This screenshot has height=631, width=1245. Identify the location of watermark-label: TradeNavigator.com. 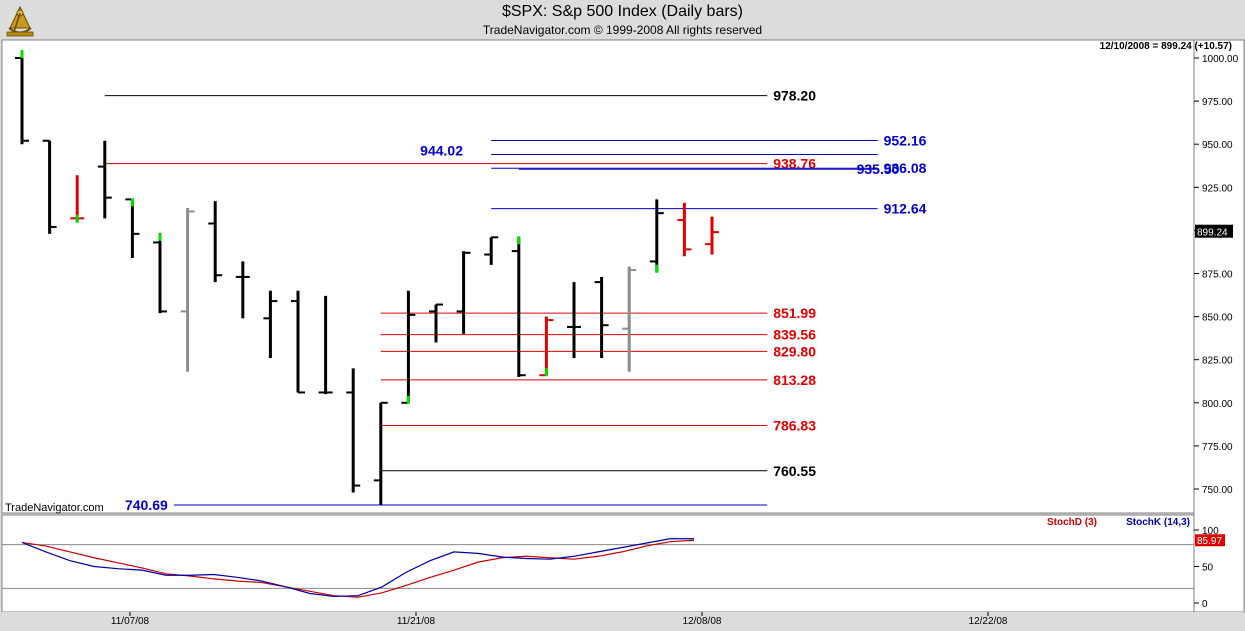
(54, 508).